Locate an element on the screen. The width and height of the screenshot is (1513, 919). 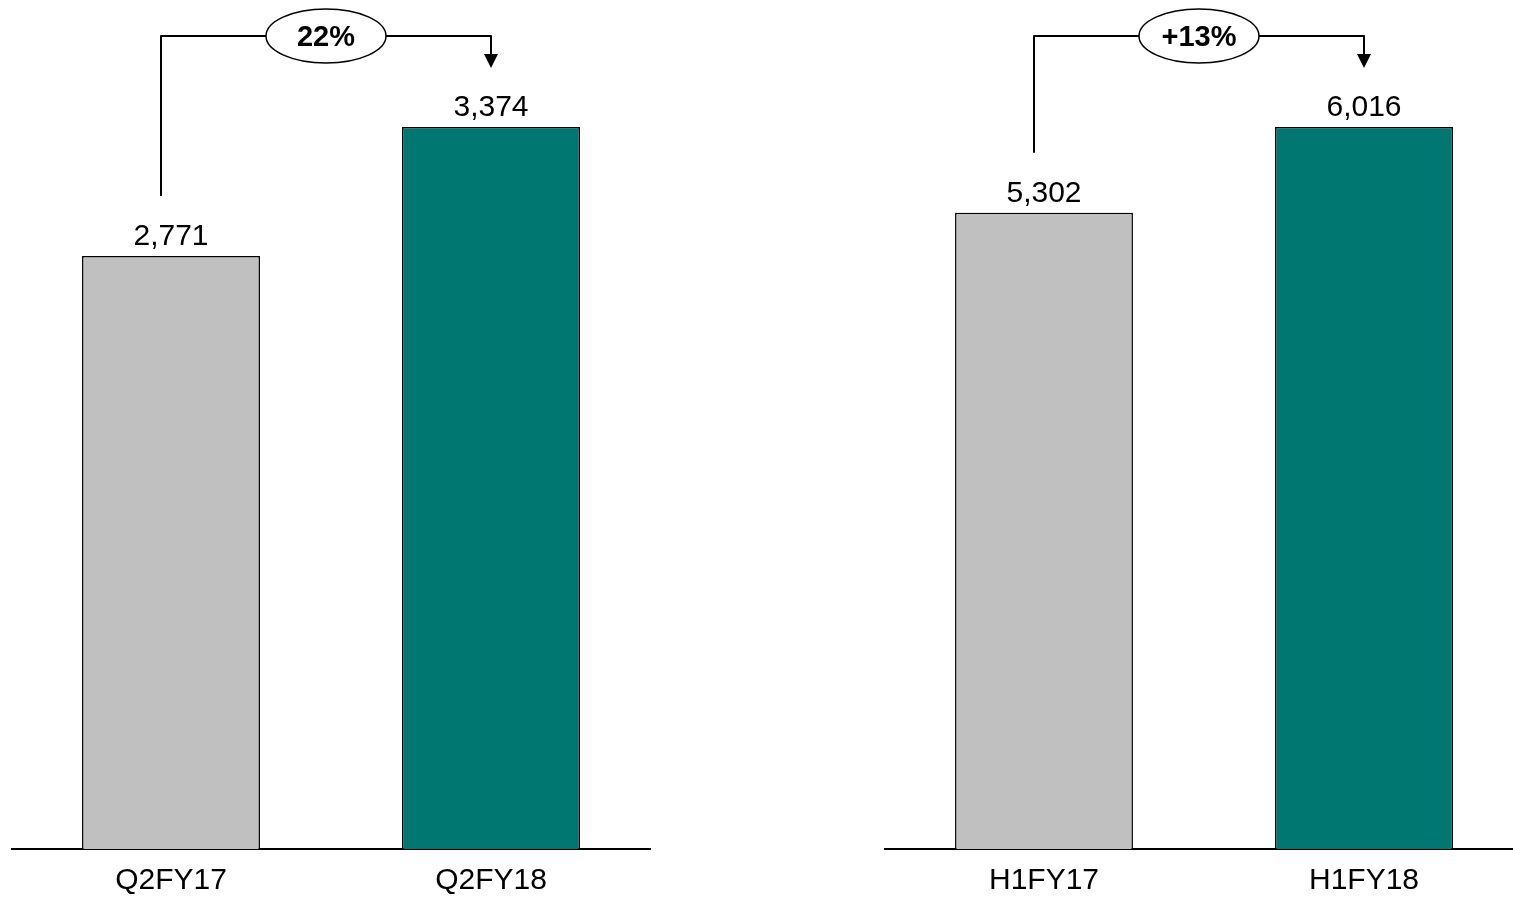
data-label: 2,771 is located at coordinates (171, 235).